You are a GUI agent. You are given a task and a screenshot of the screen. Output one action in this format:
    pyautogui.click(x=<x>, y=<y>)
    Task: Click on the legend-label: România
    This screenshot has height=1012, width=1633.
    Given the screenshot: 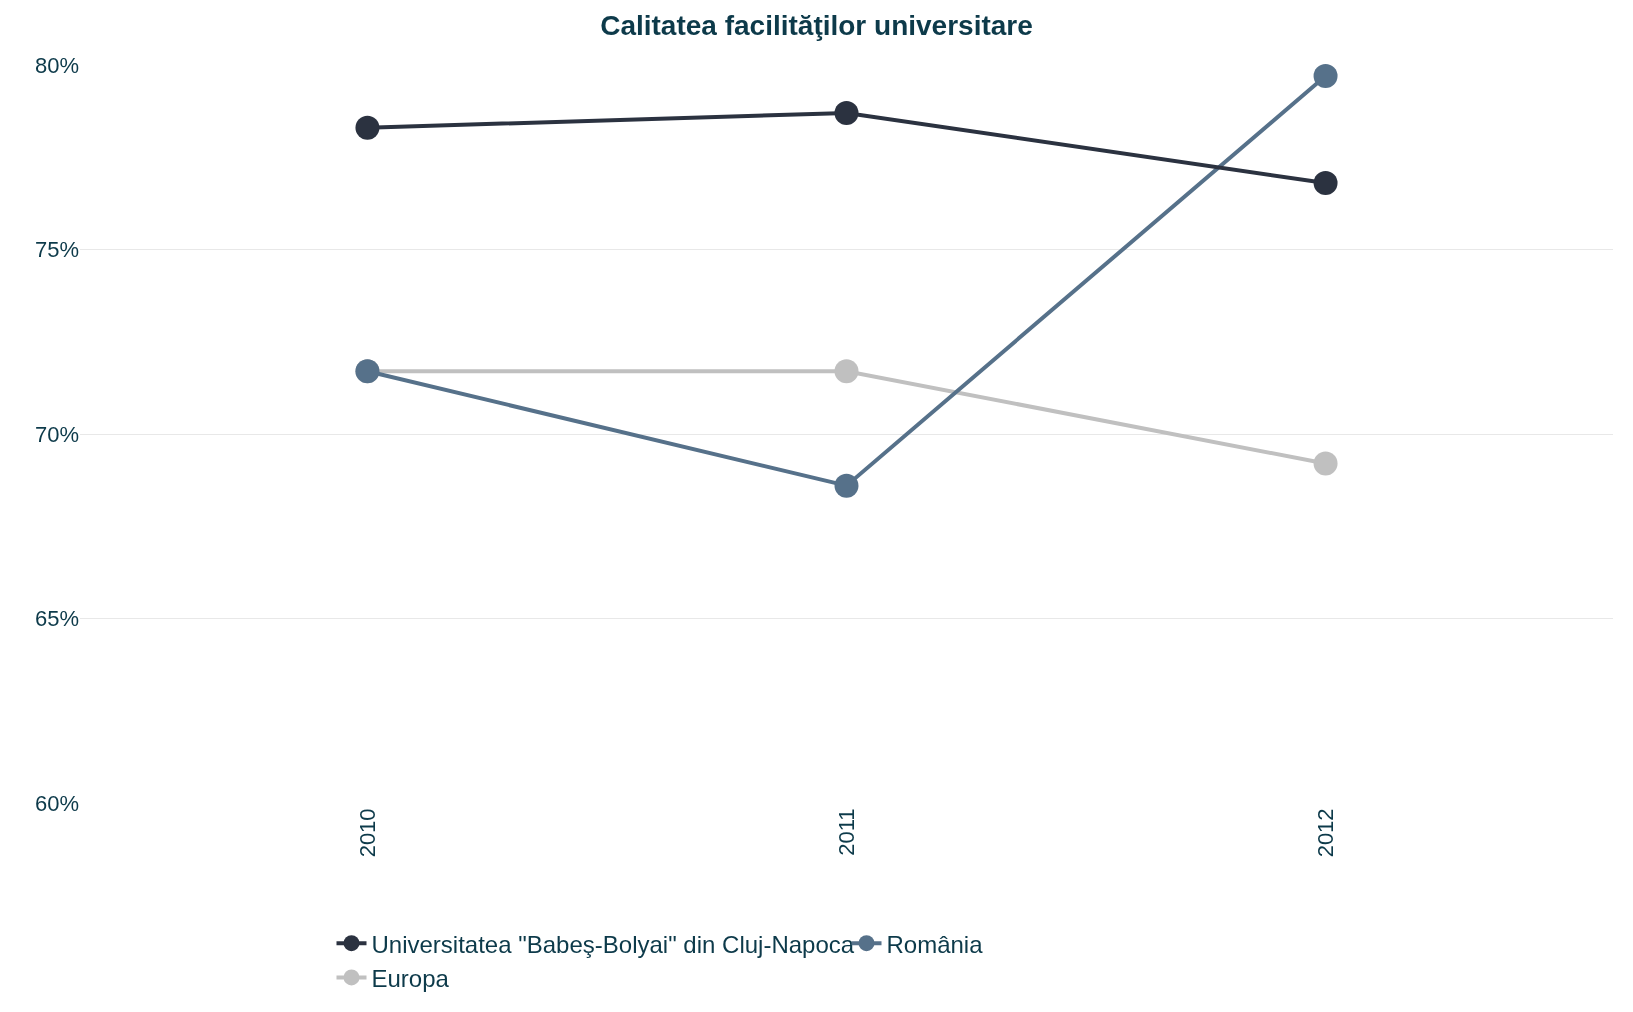 What is the action you would take?
    pyautogui.click(x=935, y=944)
    